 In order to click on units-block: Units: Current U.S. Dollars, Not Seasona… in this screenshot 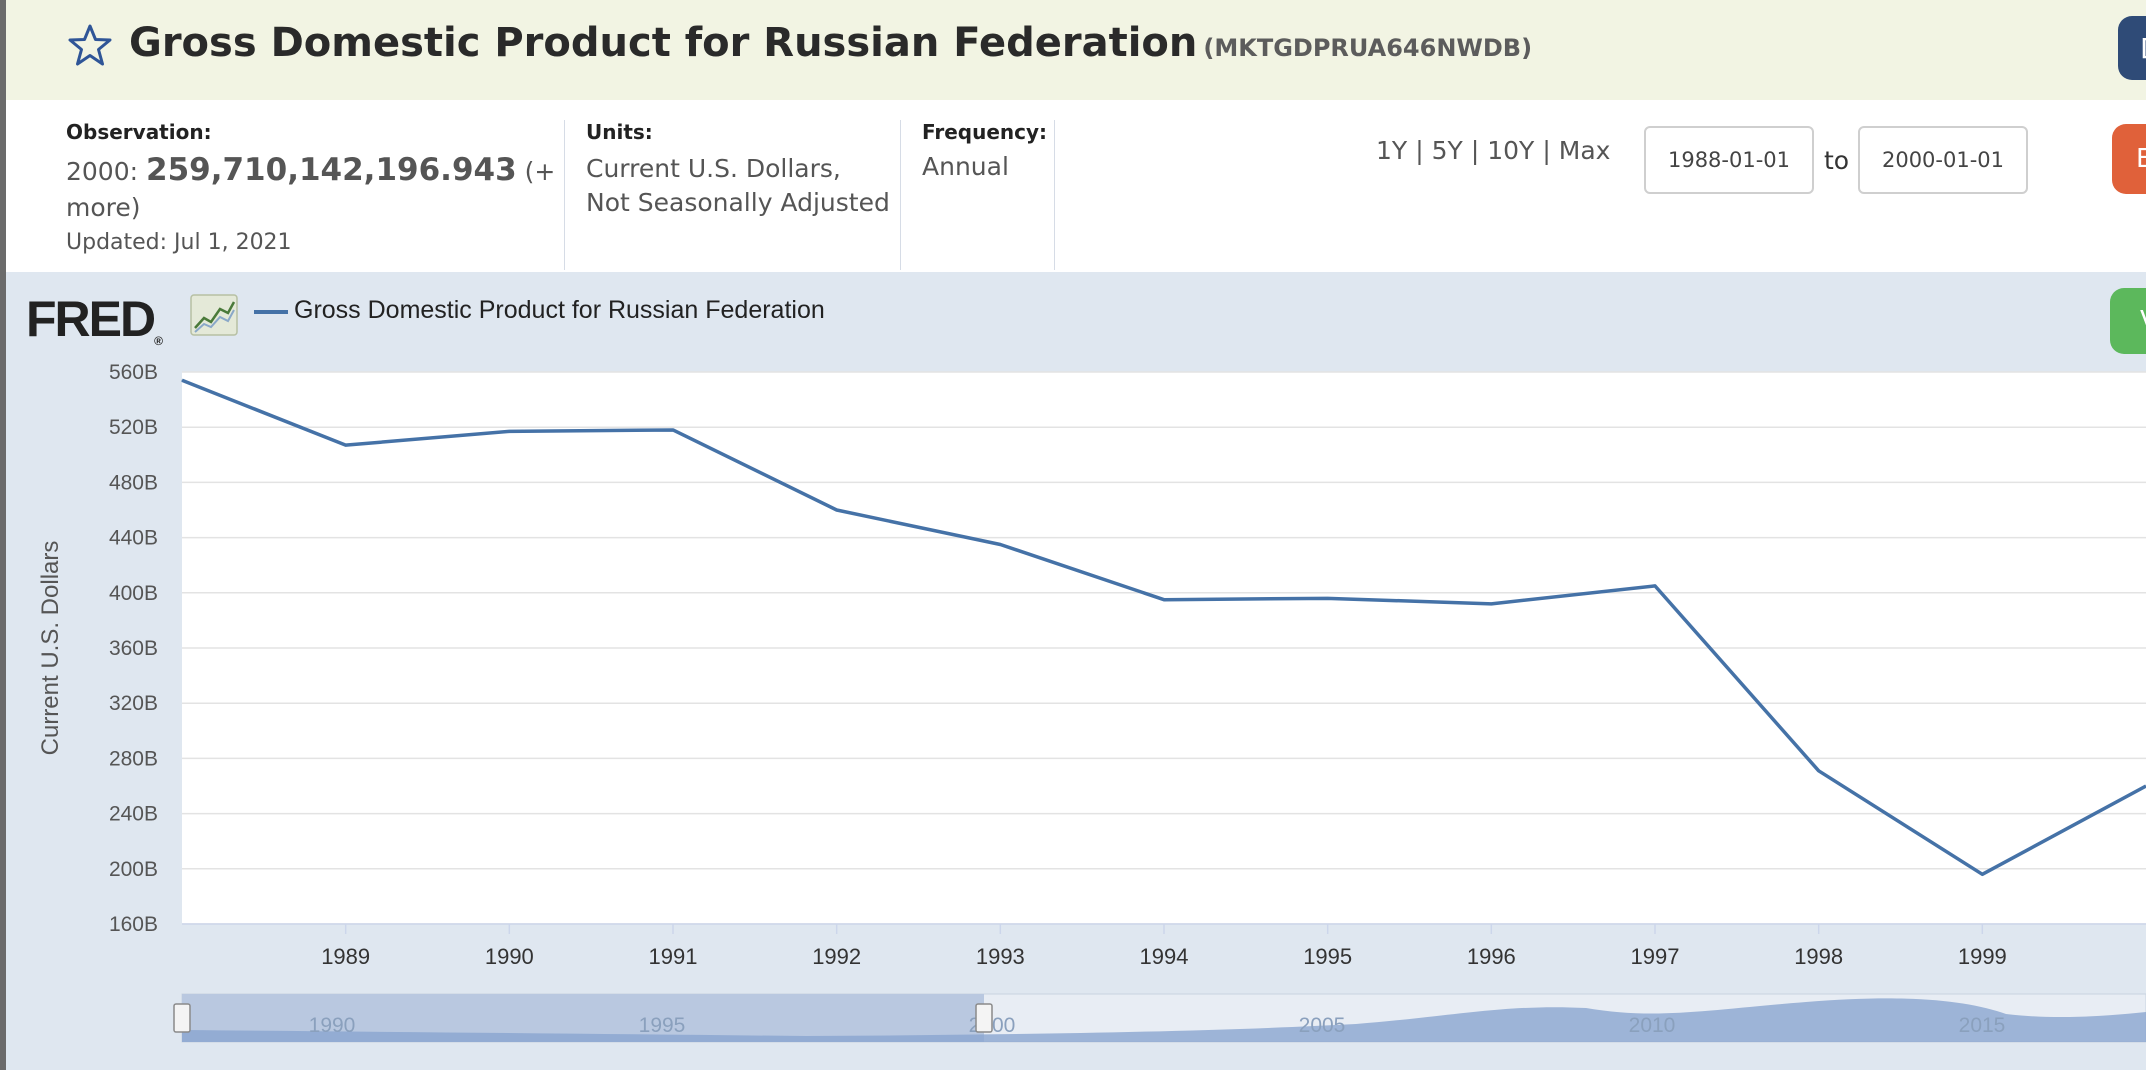, I will do `click(746, 170)`.